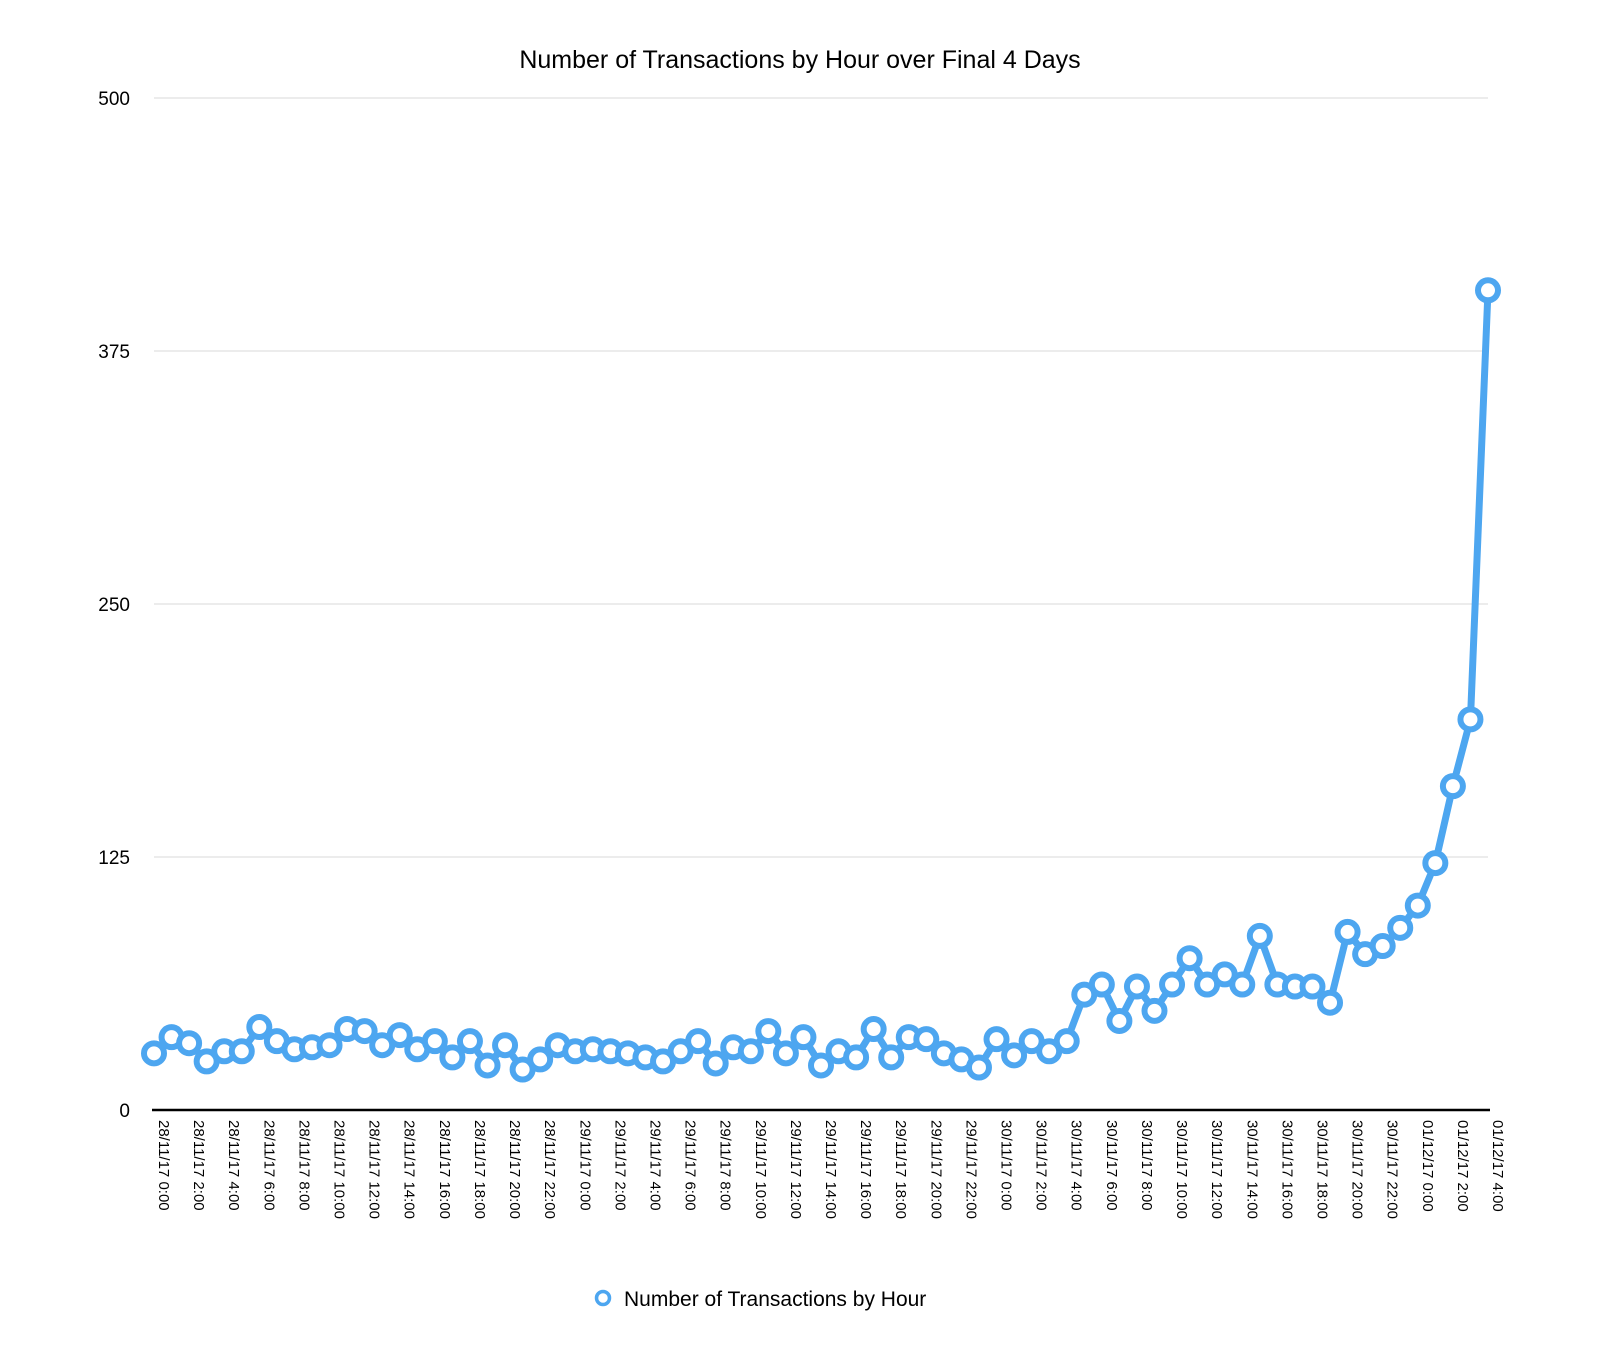 The height and width of the screenshot is (1354, 1600). I want to click on x-tick-label: 28/11/17 2:00, so click(198, 1165).